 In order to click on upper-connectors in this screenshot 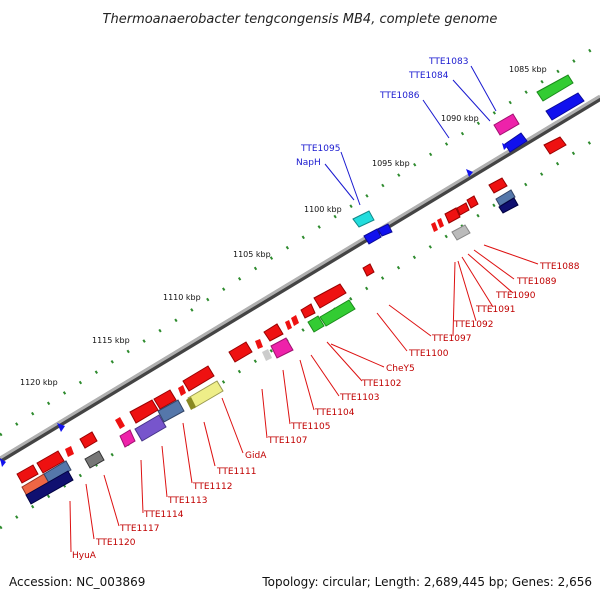, I will do `click(410, 135)`.